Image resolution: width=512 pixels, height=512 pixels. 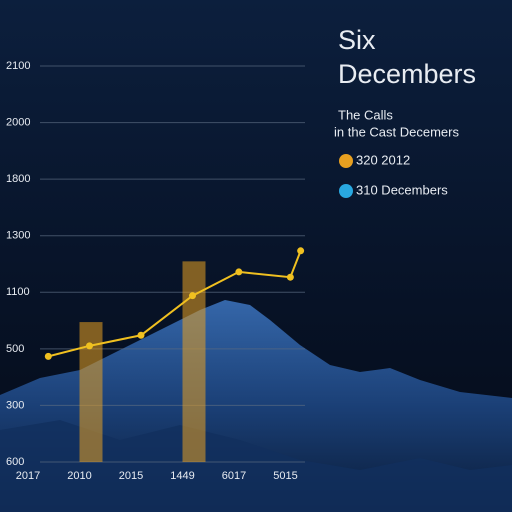 I want to click on subtitle-line: The Calls, so click(x=365, y=114).